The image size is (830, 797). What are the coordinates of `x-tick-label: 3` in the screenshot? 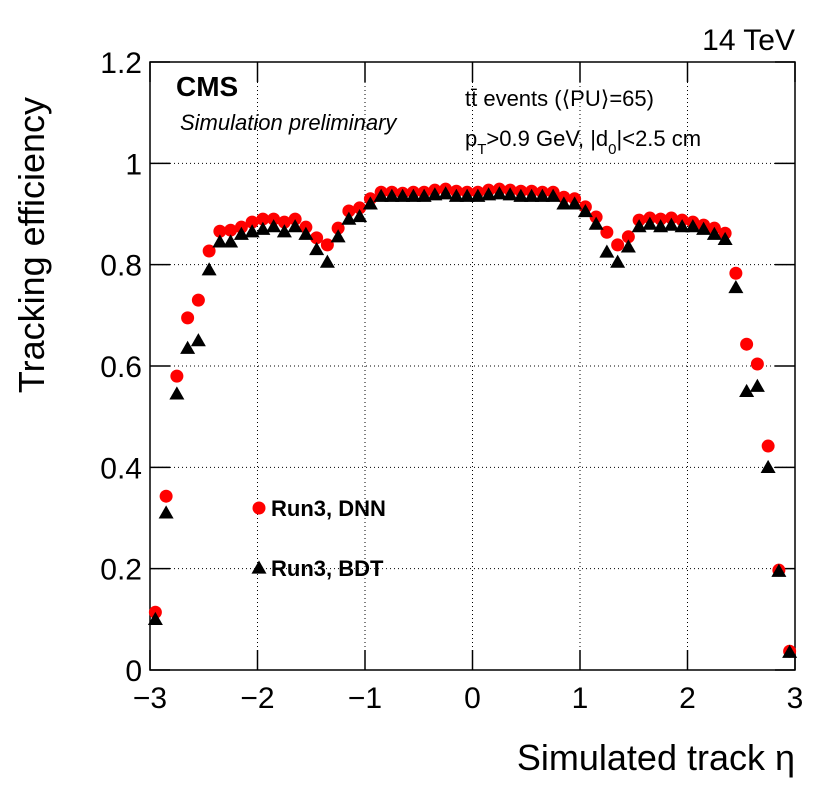 It's located at (795, 698).